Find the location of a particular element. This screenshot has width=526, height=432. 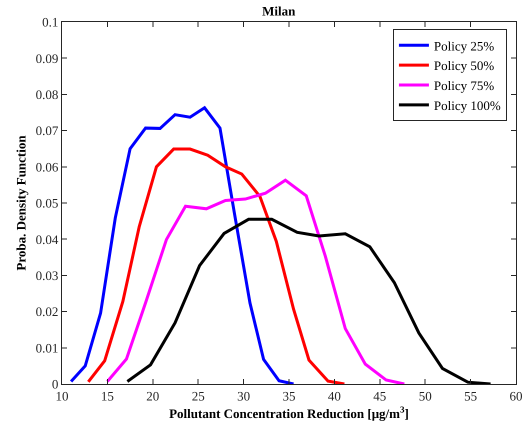

x-tick-label: 40 is located at coordinates (334, 396).